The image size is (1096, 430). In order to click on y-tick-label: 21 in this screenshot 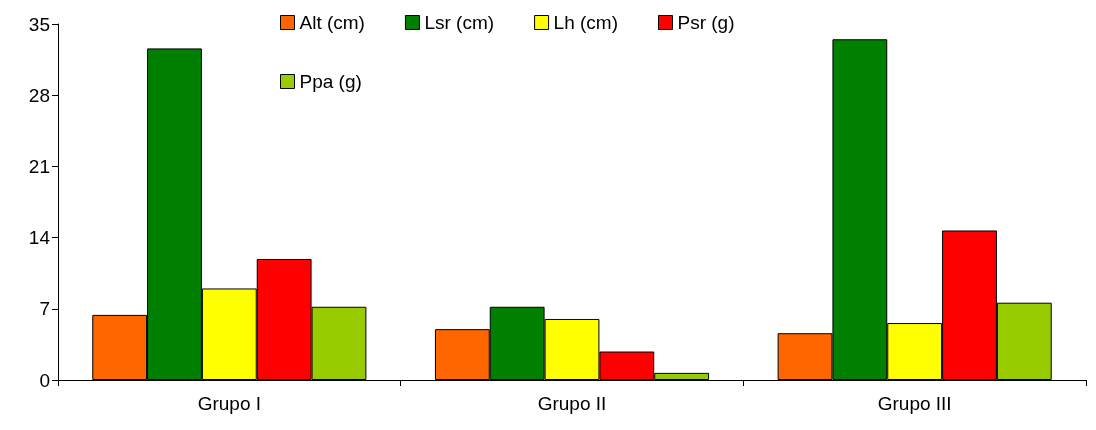, I will do `click(39, 166)`.